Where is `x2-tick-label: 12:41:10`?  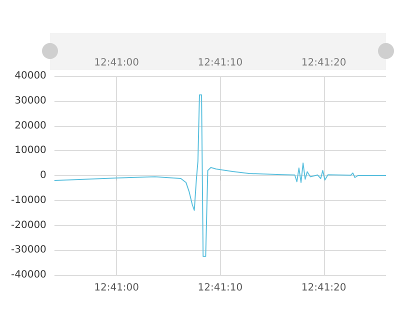
x2-tick-label: 12:41:10 is located at coordinates (220, 63).